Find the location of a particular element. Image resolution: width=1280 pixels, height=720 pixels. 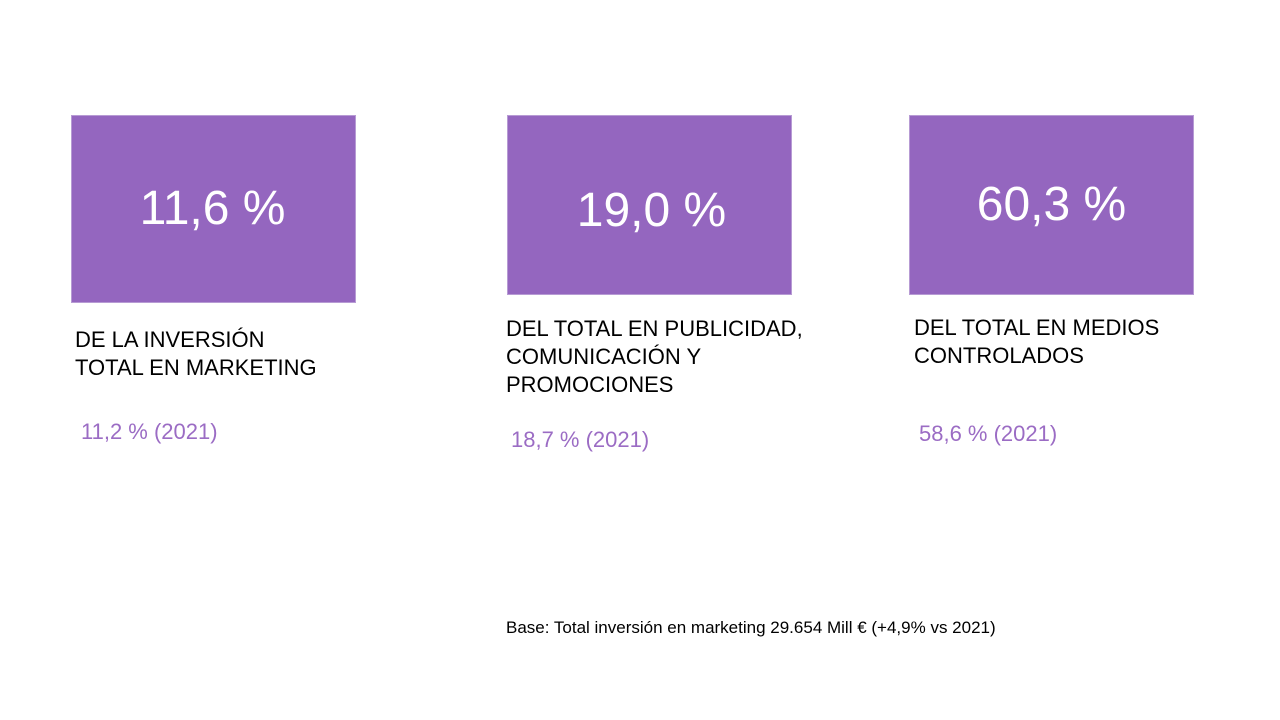

kpi-description: DE LA INVERSIÓN TOTAL EN MARKETING is located at coordinates (196, 353).